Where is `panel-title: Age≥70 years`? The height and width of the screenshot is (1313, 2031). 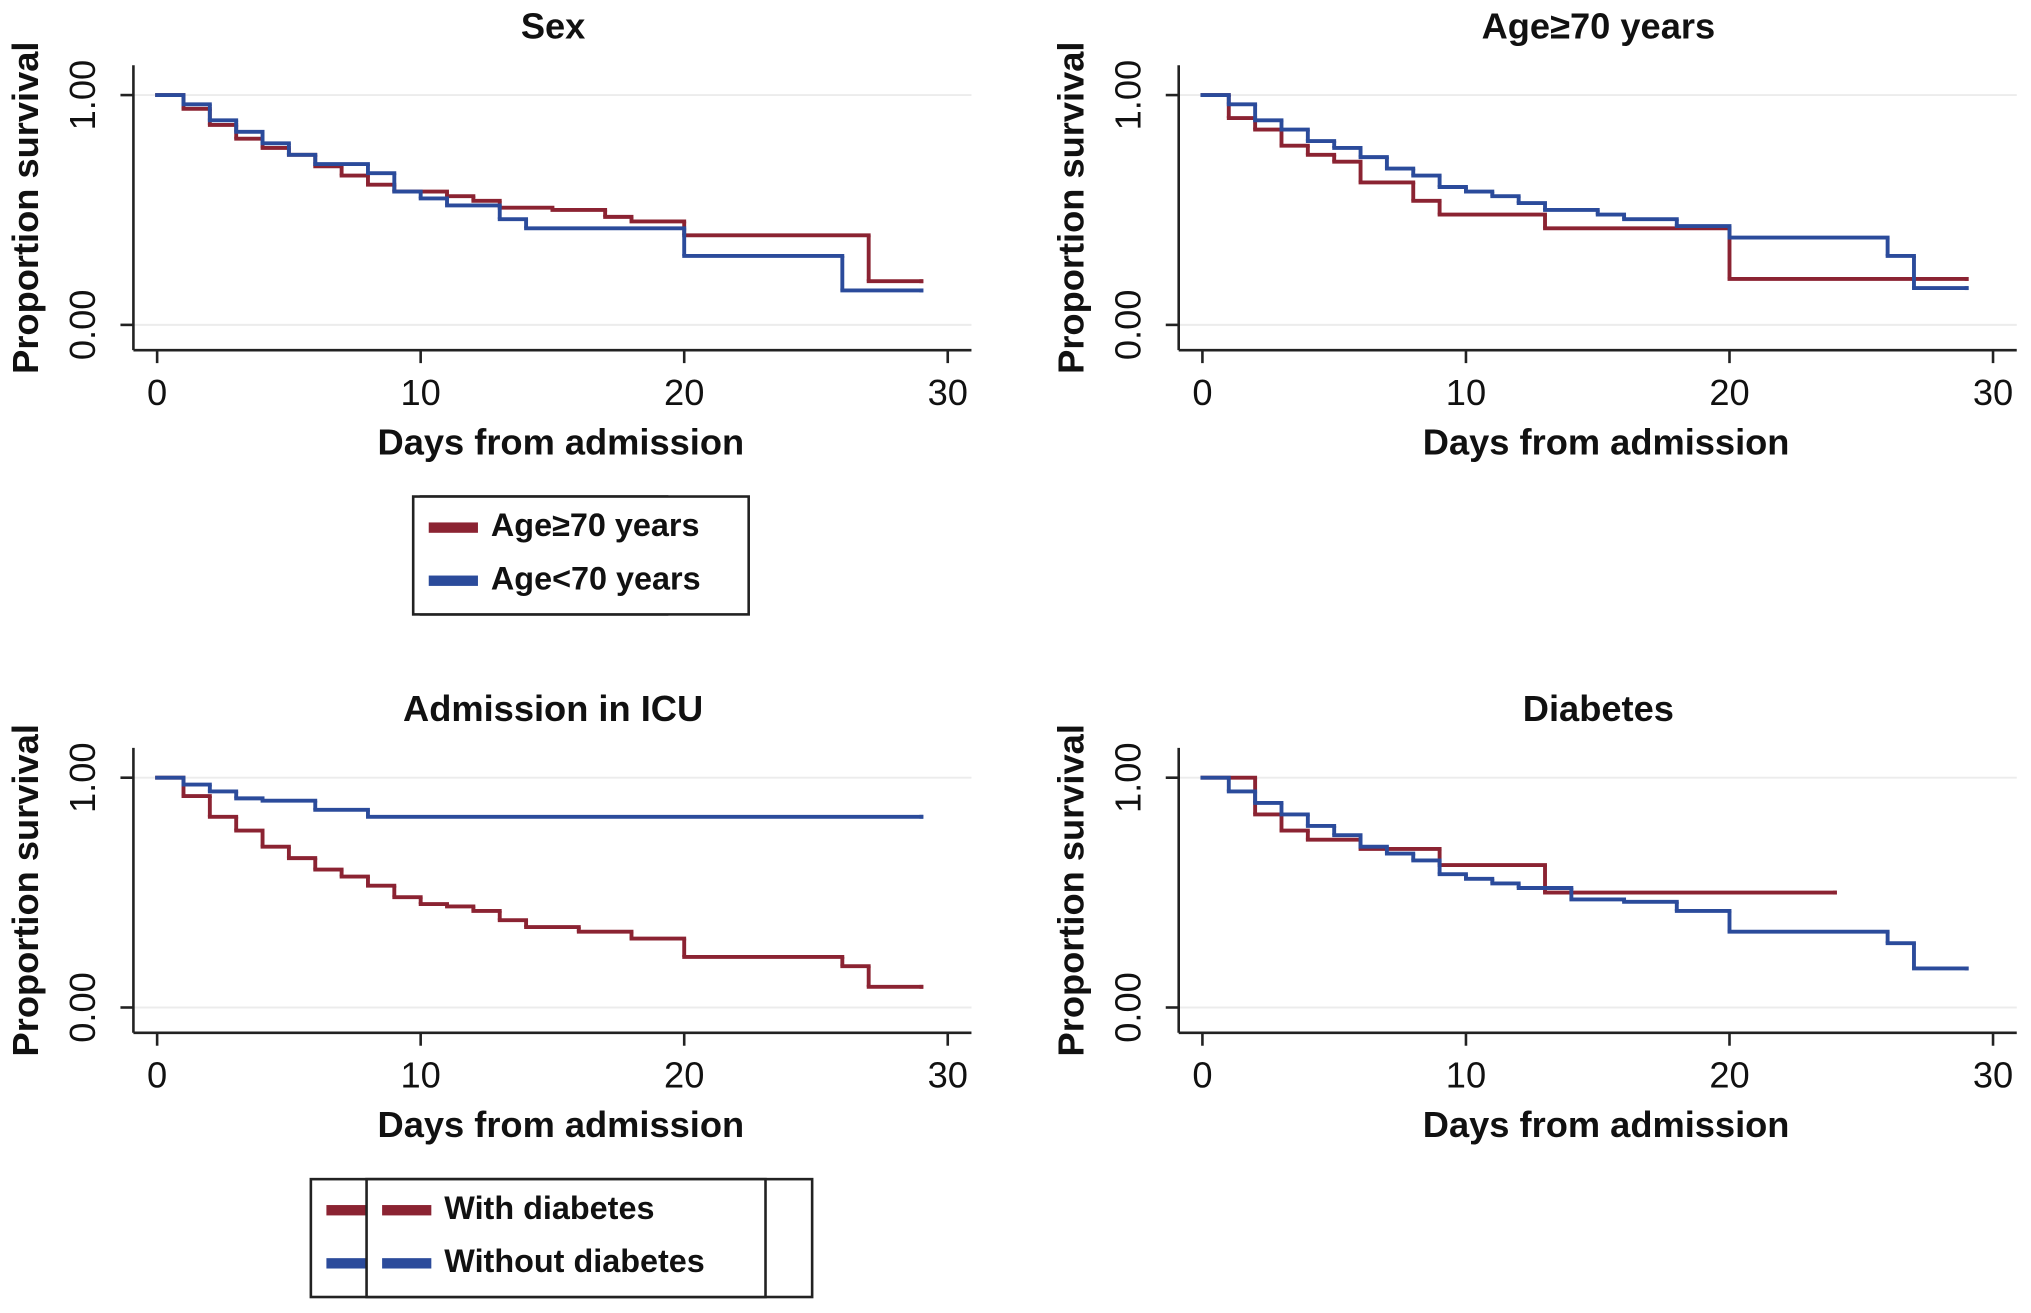 panel-title: Age≥70 years is located at coordinates (1599, 26).